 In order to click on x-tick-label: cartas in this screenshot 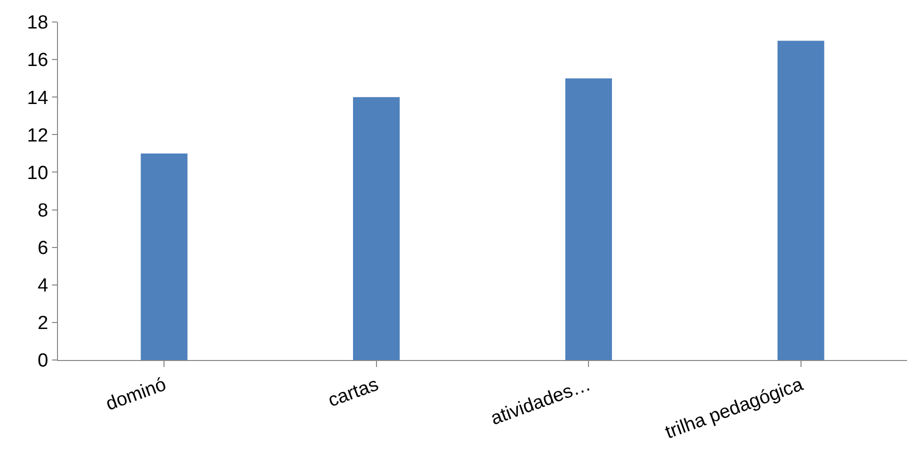, I will do `click(354, 393)`.